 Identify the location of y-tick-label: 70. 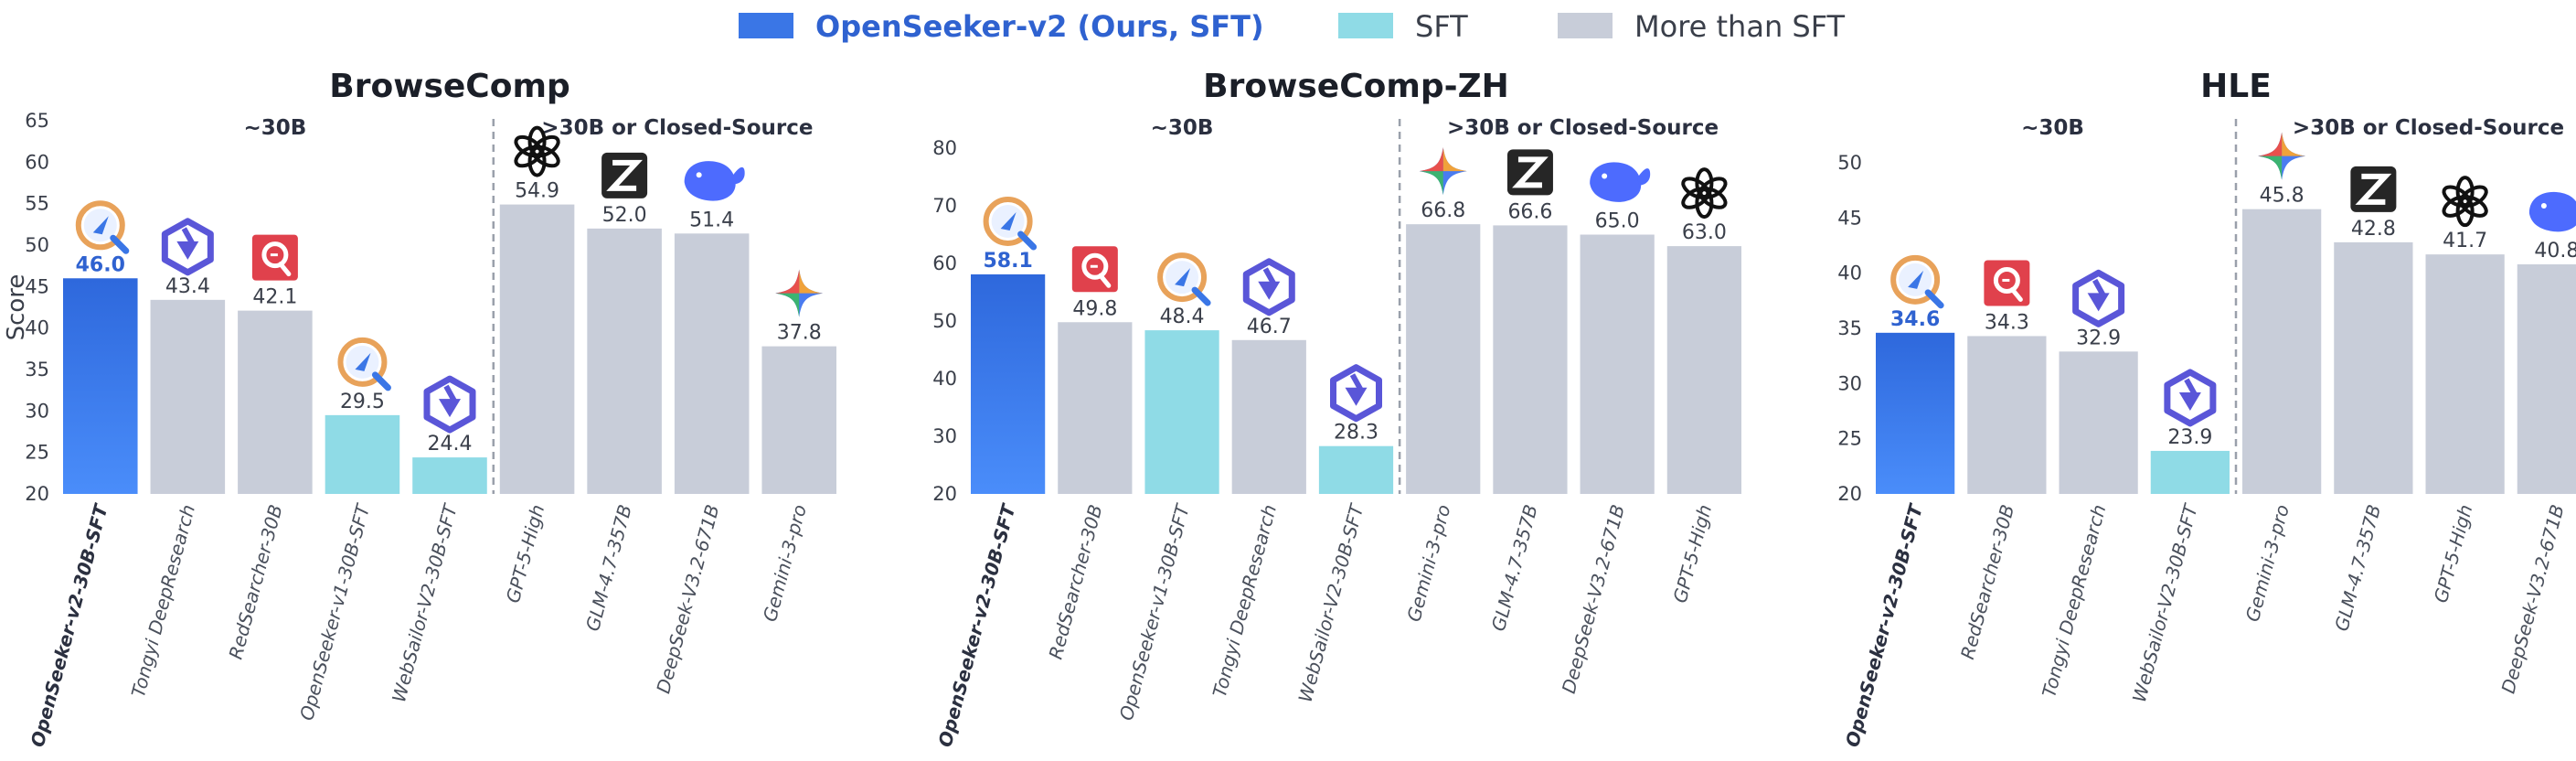
(944, 206).